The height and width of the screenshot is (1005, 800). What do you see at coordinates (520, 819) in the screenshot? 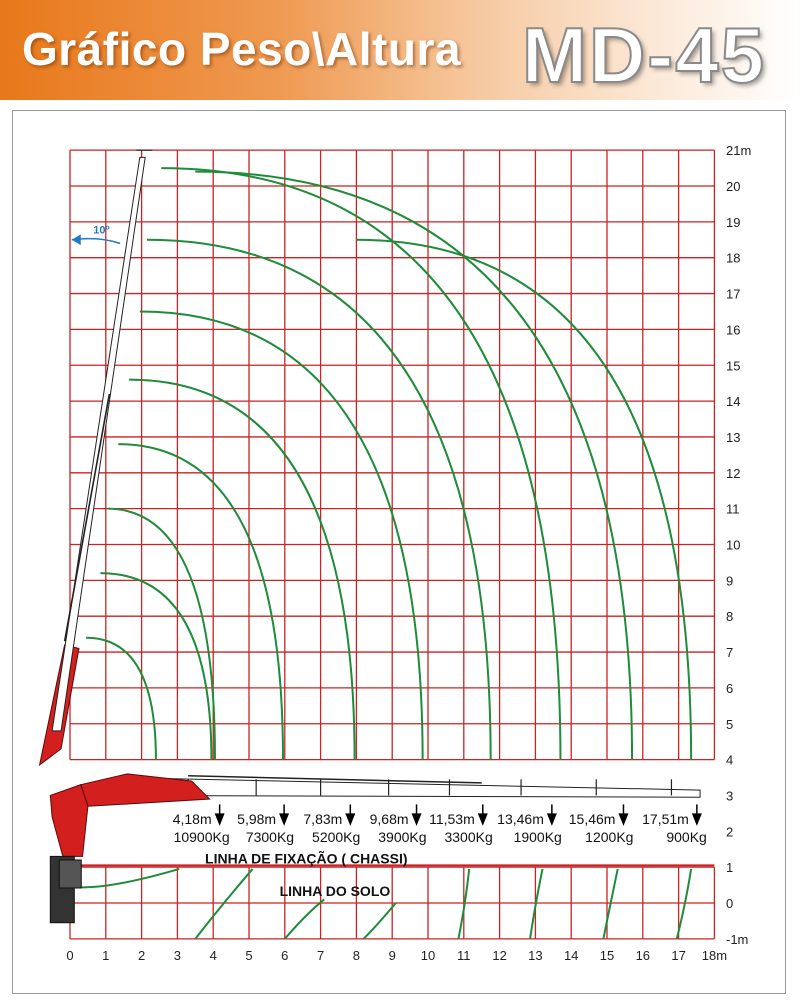
I see `reach-radius-label: 13,46m` at bounding box center [520, 819].